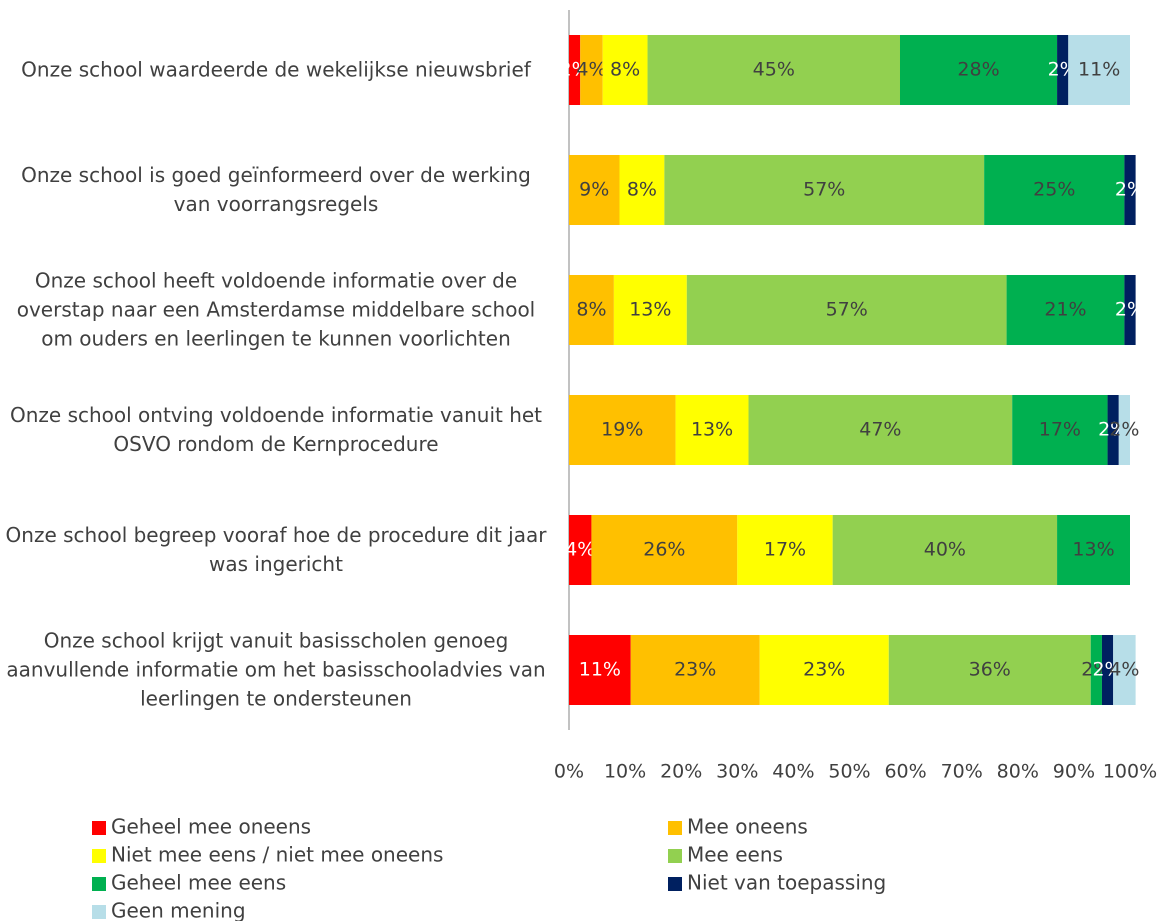  What do you see at coordinates (793, 772) in the screenshot?
I see `x-tick-label: 40%` at bounding box center [793, 772].